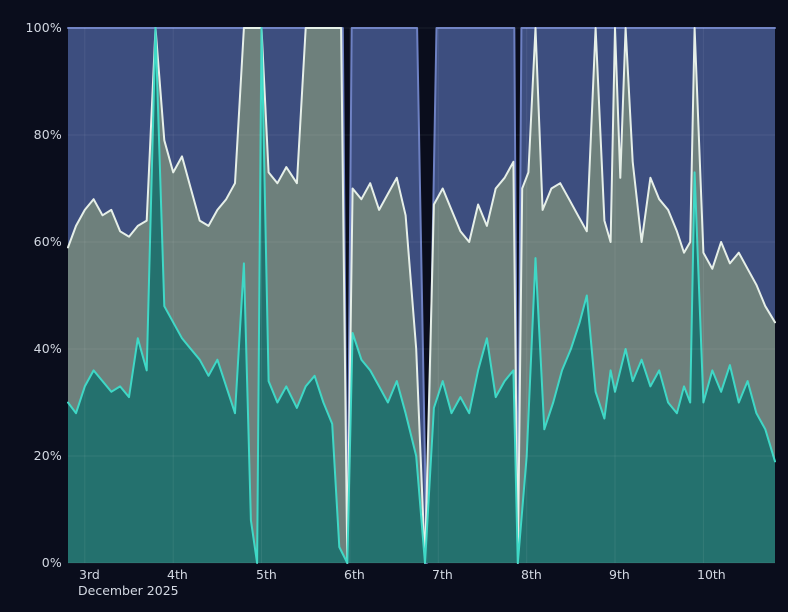 The width and height of the screenshot is (788, 612). What do you see at coordinates (43, 27) in the screenshot?
I see `y-tick-100: 100%` at bounding box center [43, 27].